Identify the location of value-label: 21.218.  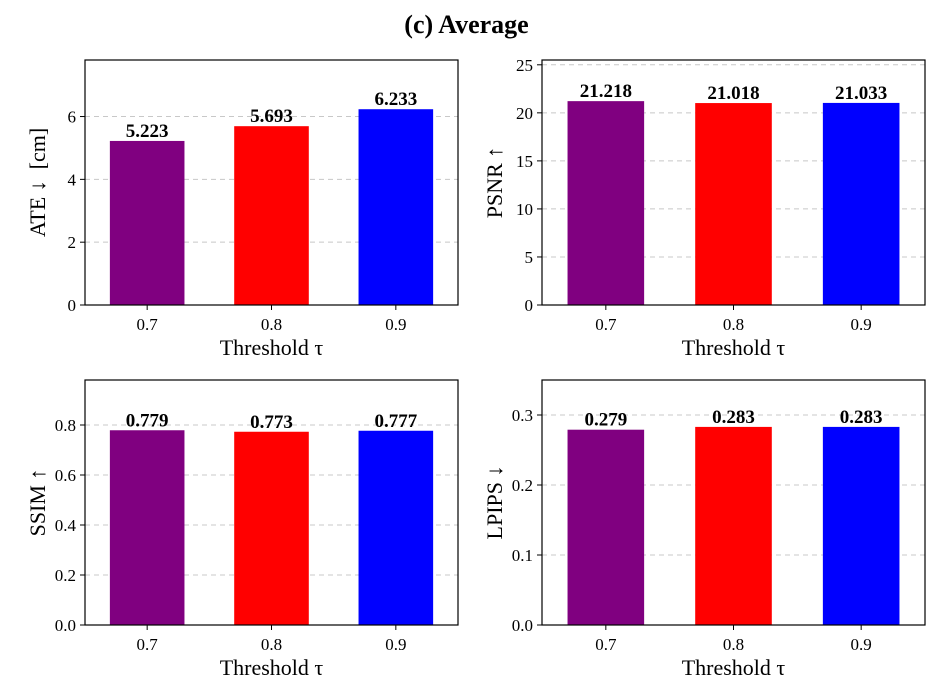
(606, 91).